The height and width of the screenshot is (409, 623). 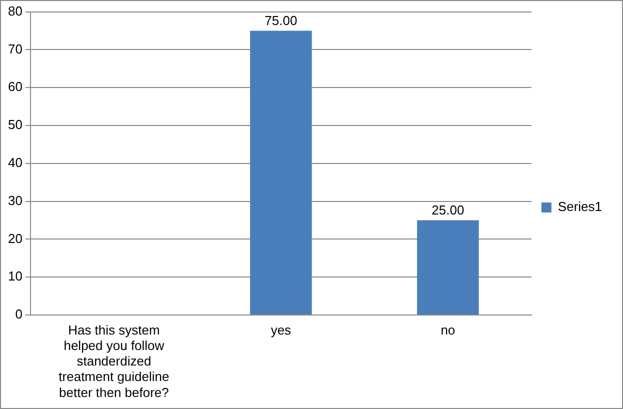 What do you see at coordinates (281, 20) in the screenshot?
I see `data-label: 75.00` at bounding box center [281, 20].